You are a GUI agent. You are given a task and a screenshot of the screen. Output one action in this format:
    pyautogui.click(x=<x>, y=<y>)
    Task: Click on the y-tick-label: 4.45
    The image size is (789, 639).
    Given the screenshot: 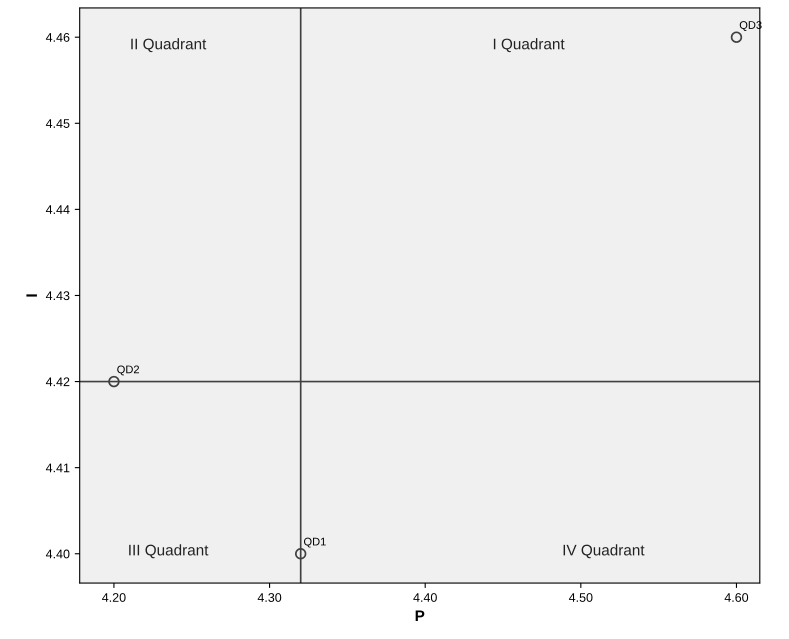 What is the action you would take?
    pyautogui.click(x=58, y=123)
    